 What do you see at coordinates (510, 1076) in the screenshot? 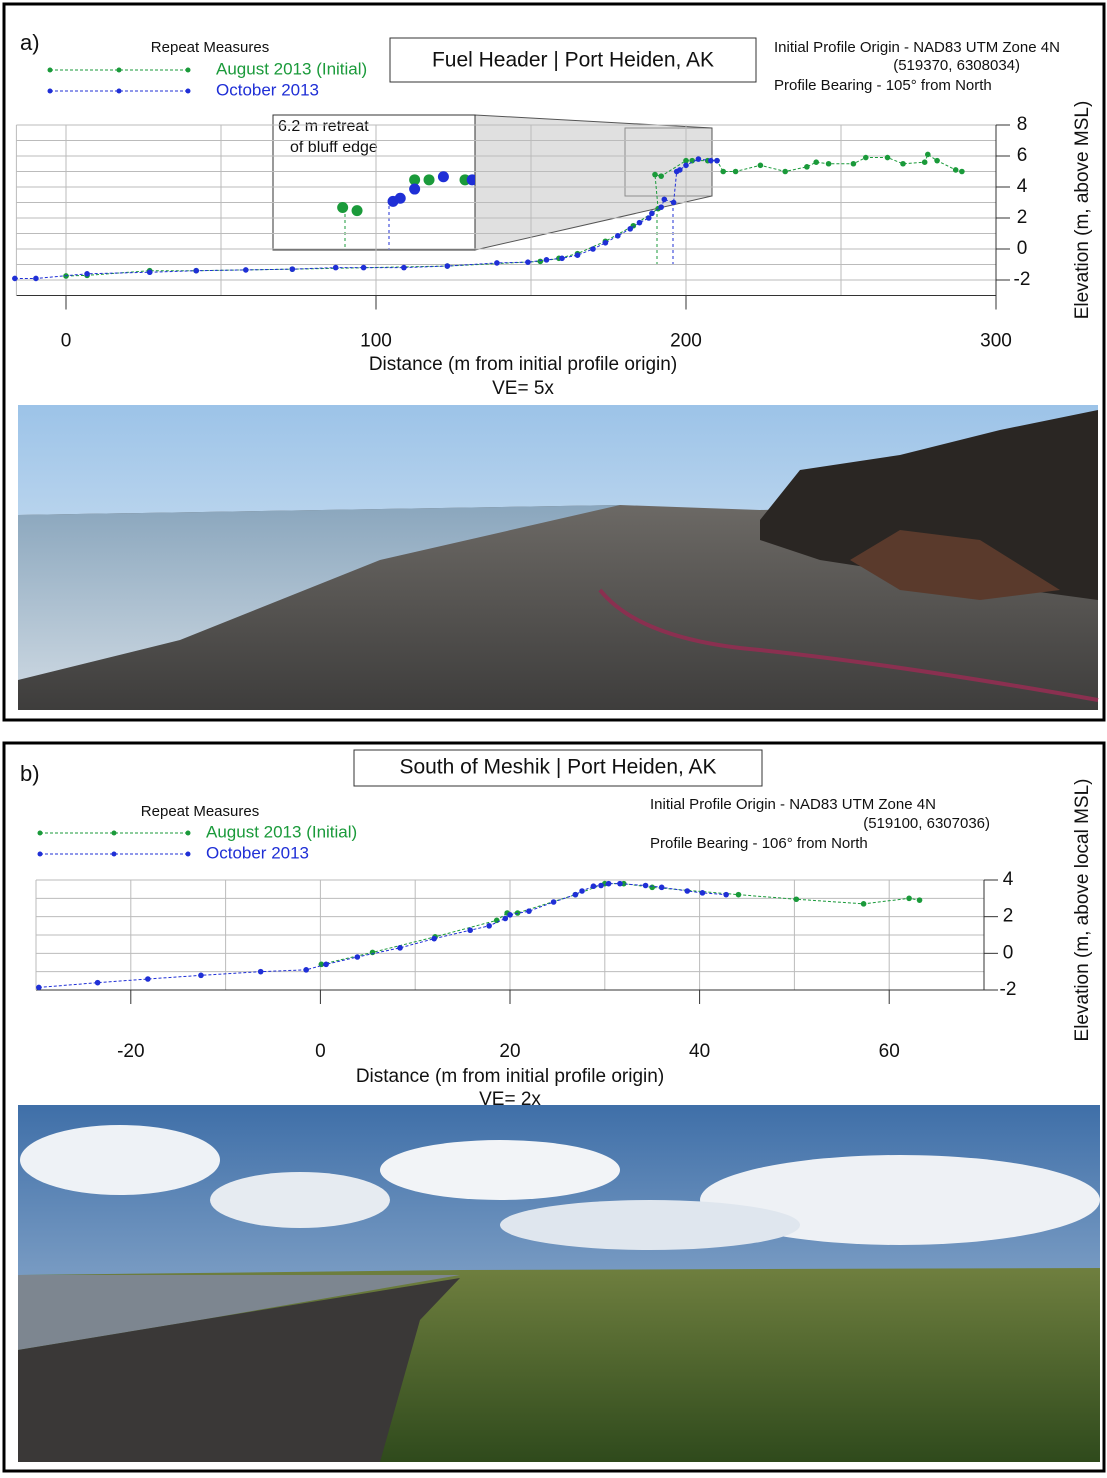
I see `x-axis-label: Distance (m from initial profile origin)` at bounding box center [510, 1076].